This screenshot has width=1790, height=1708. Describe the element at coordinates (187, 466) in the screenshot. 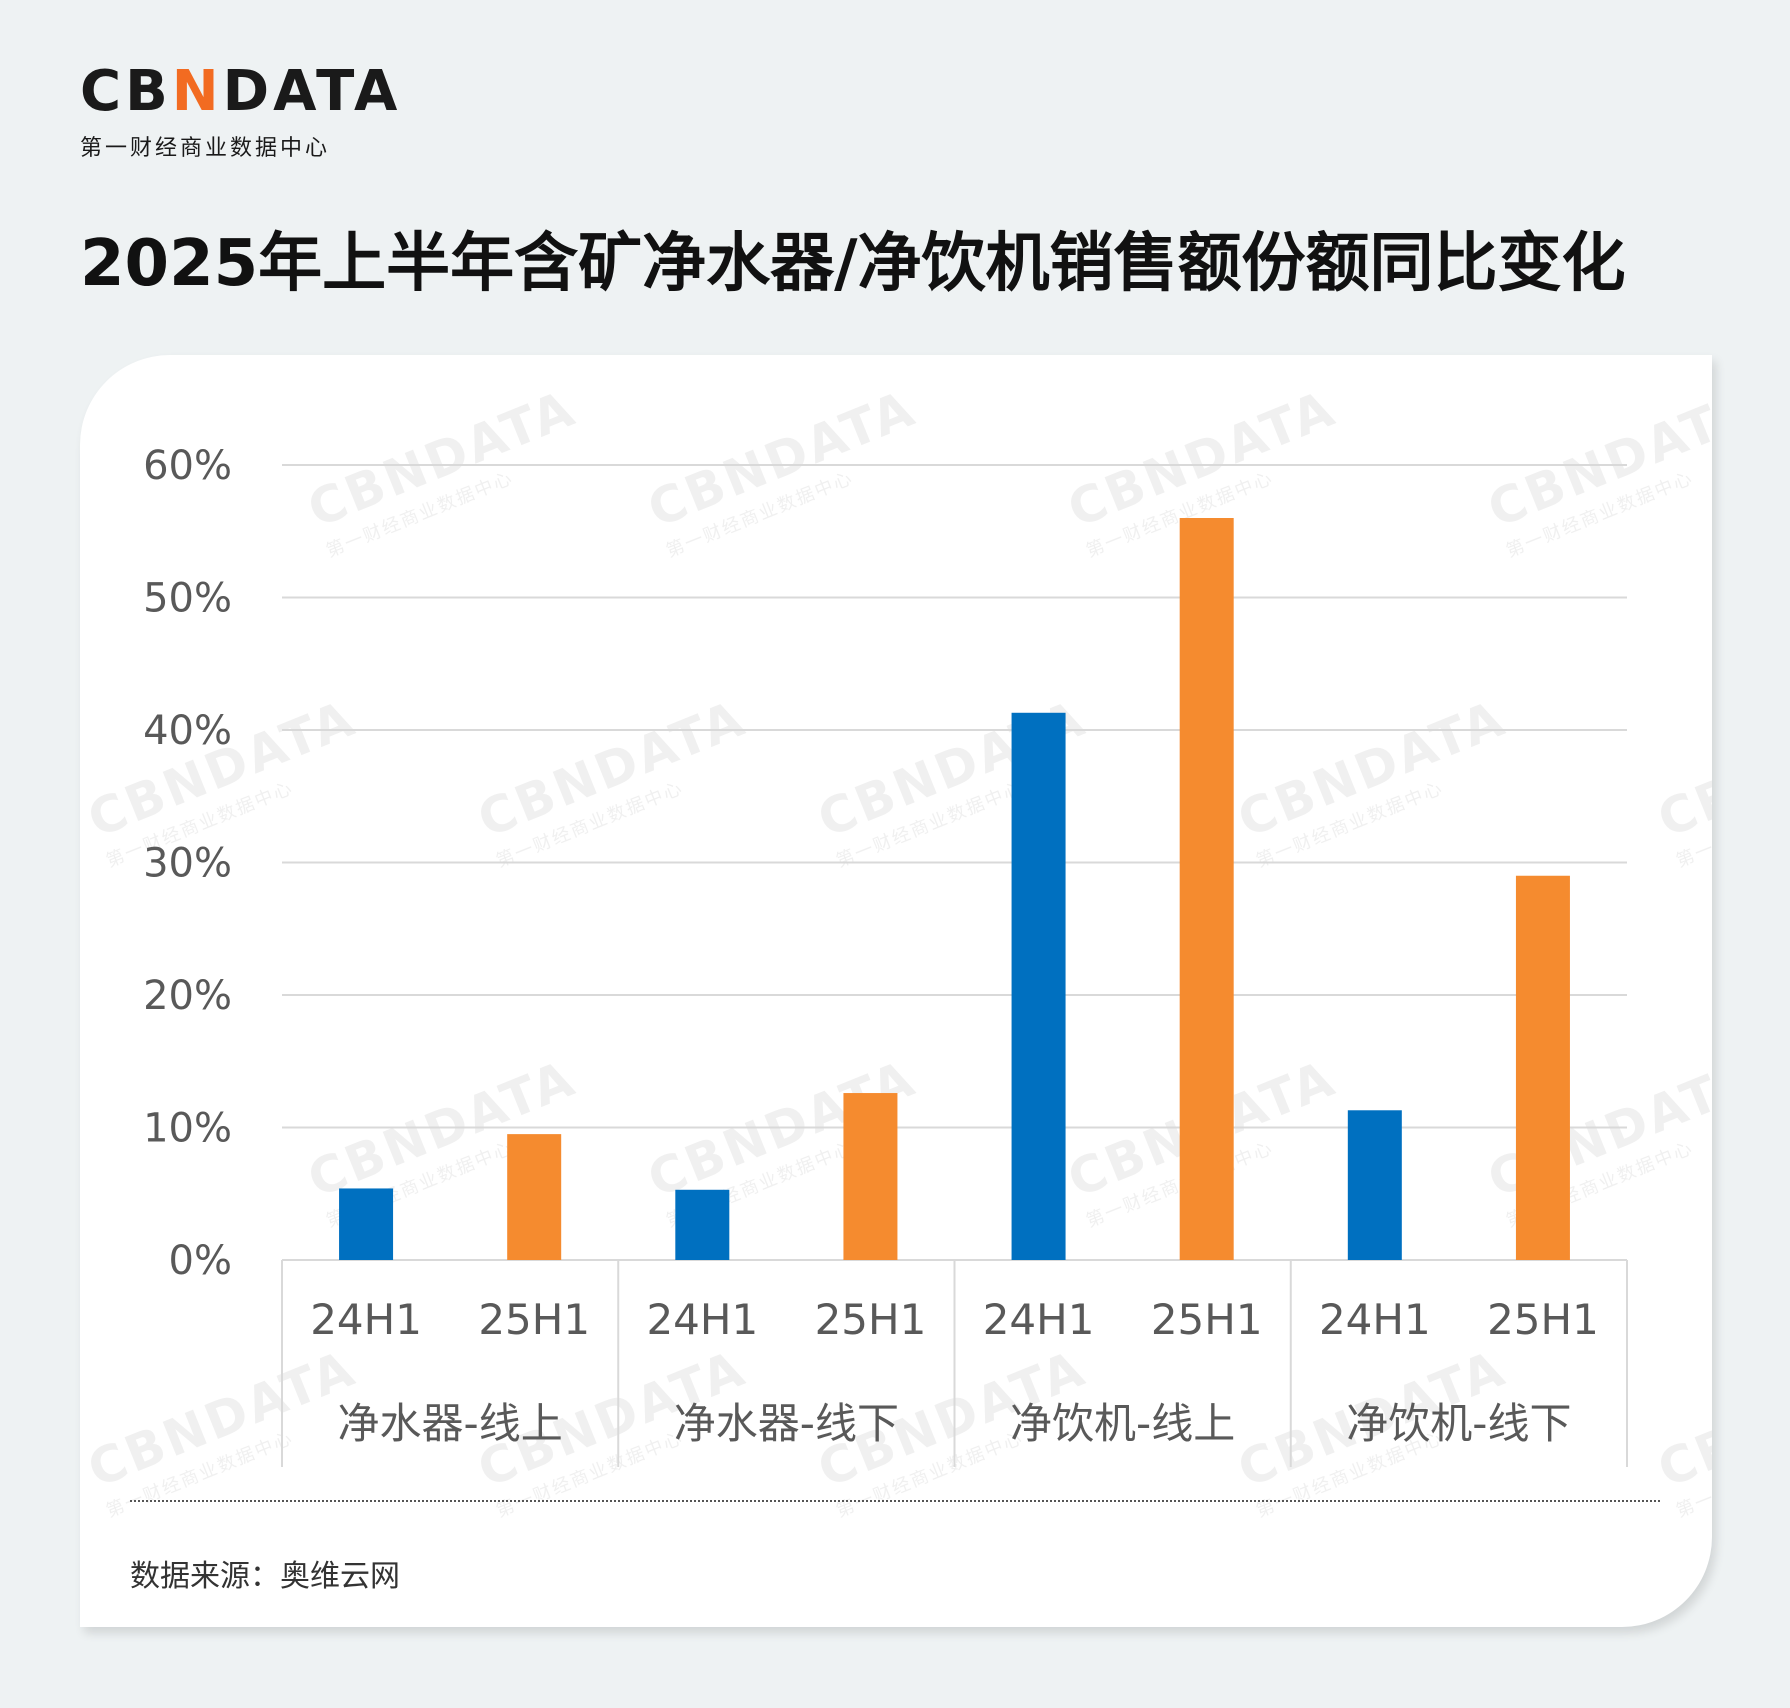

I see `y-tick-label: 60%` at that location.